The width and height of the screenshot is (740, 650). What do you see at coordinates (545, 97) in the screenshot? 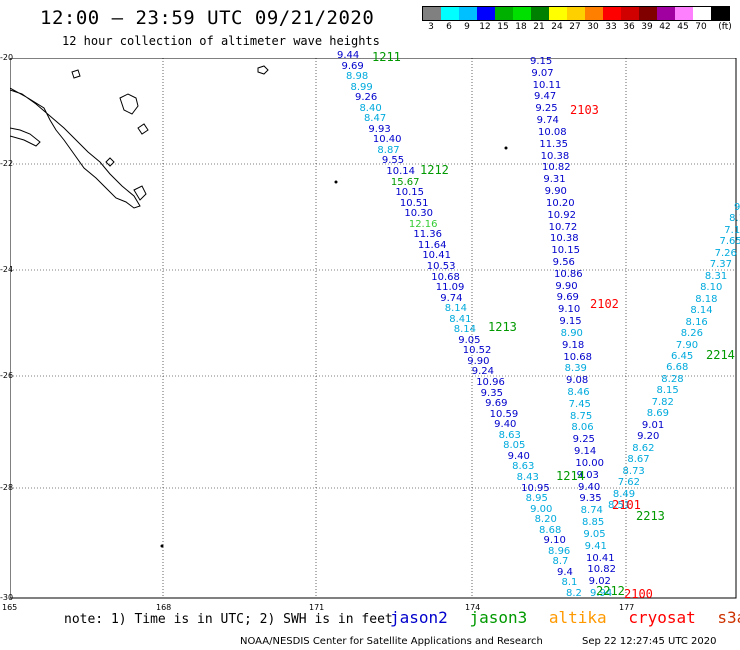
I see `wave-value-track-b: 9.47` at bounding box center [545, 97].